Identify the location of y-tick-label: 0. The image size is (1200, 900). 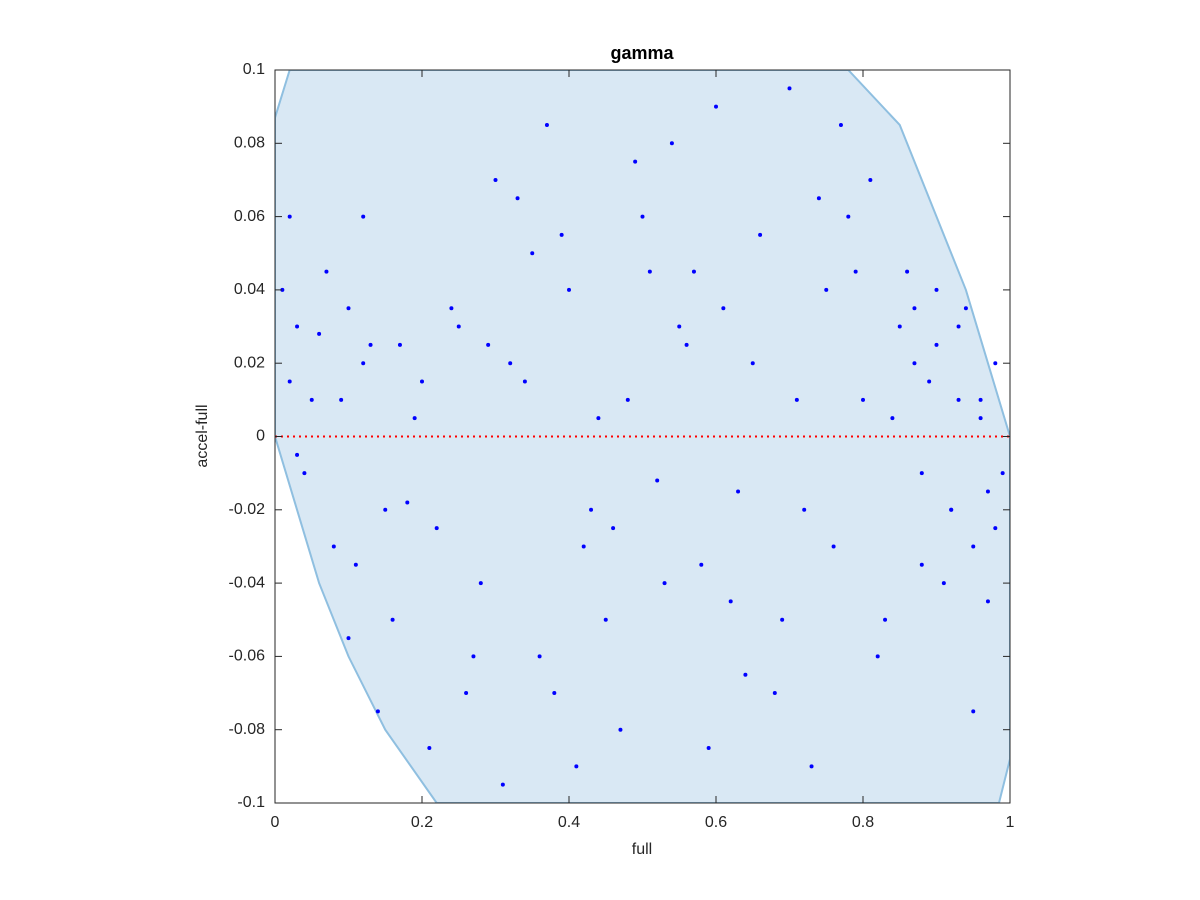
(260, 436).